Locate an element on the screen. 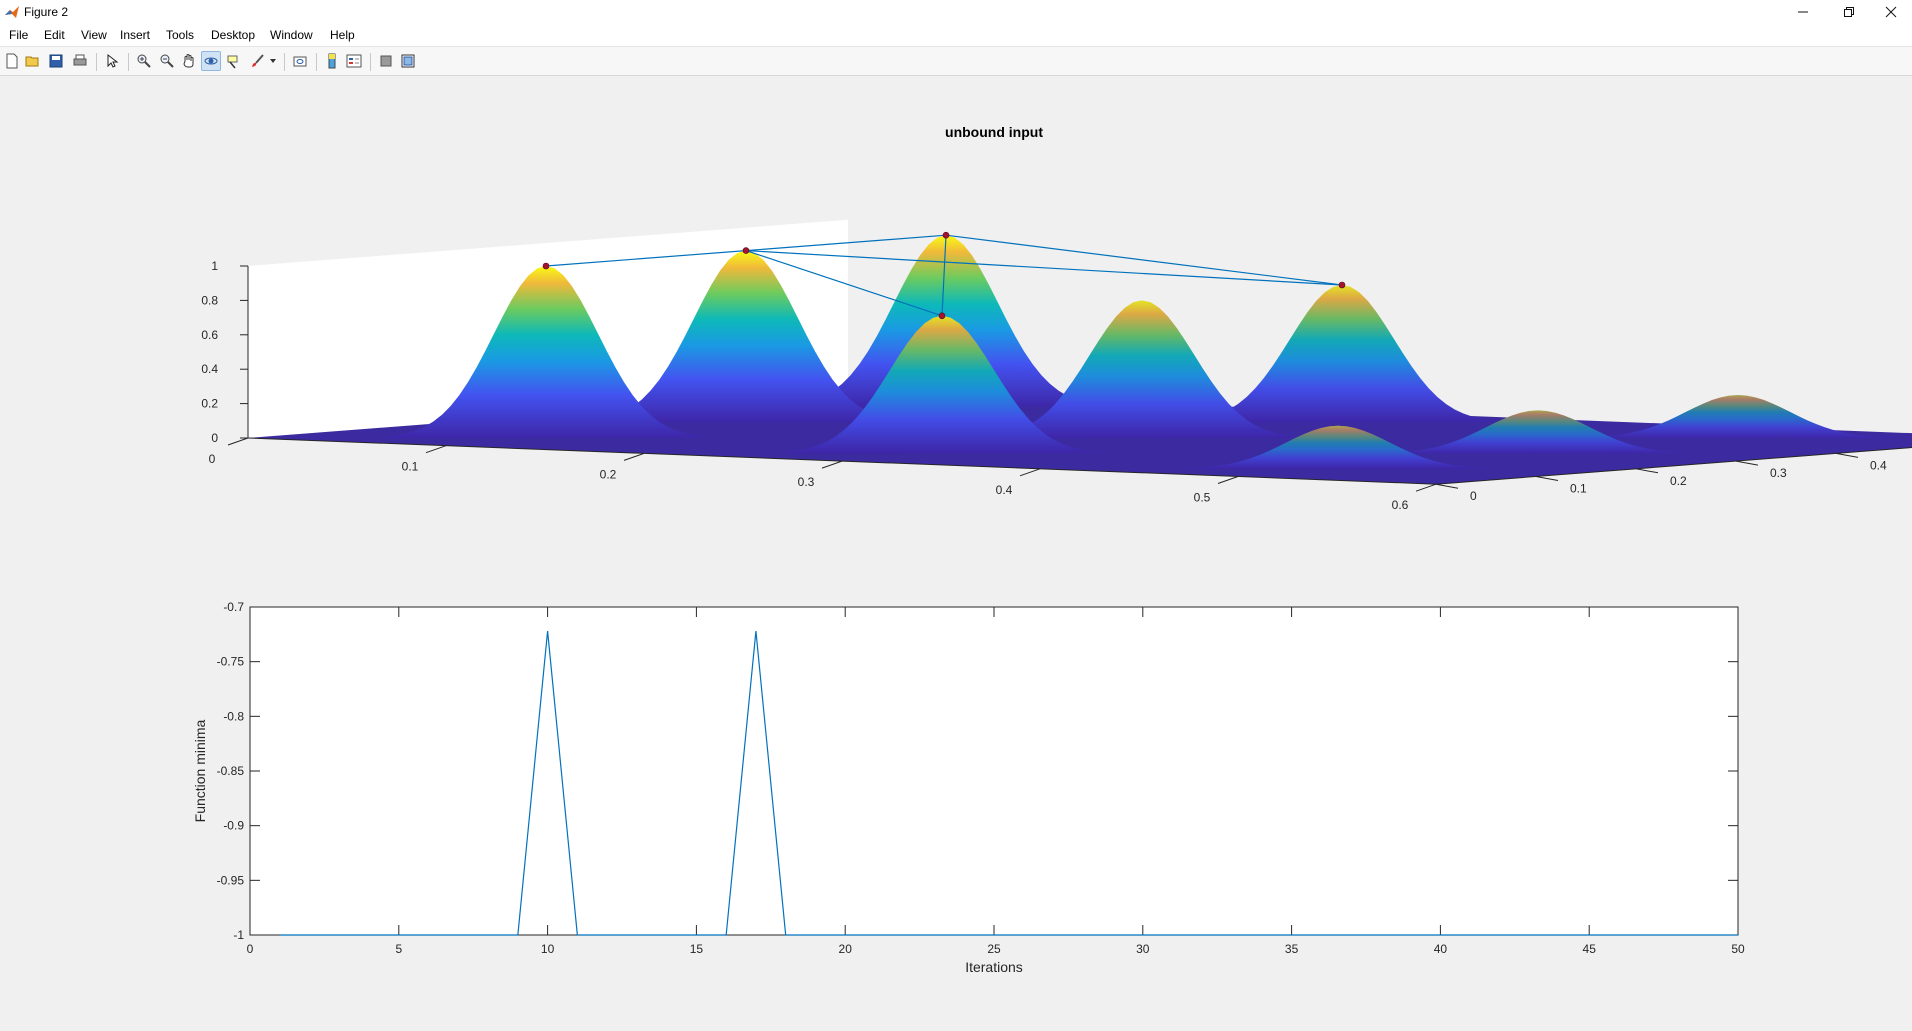  line-x-tick-label: 45 is located at coordinates (1590, 949).